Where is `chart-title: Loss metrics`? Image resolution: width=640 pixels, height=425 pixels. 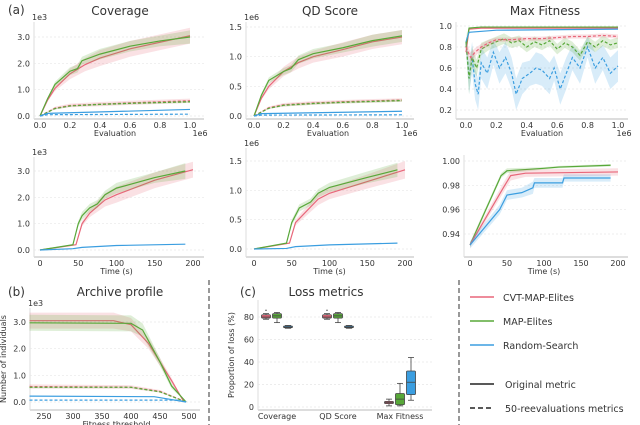 chart-title: Loss metrics is located at coordinates (325, 292).